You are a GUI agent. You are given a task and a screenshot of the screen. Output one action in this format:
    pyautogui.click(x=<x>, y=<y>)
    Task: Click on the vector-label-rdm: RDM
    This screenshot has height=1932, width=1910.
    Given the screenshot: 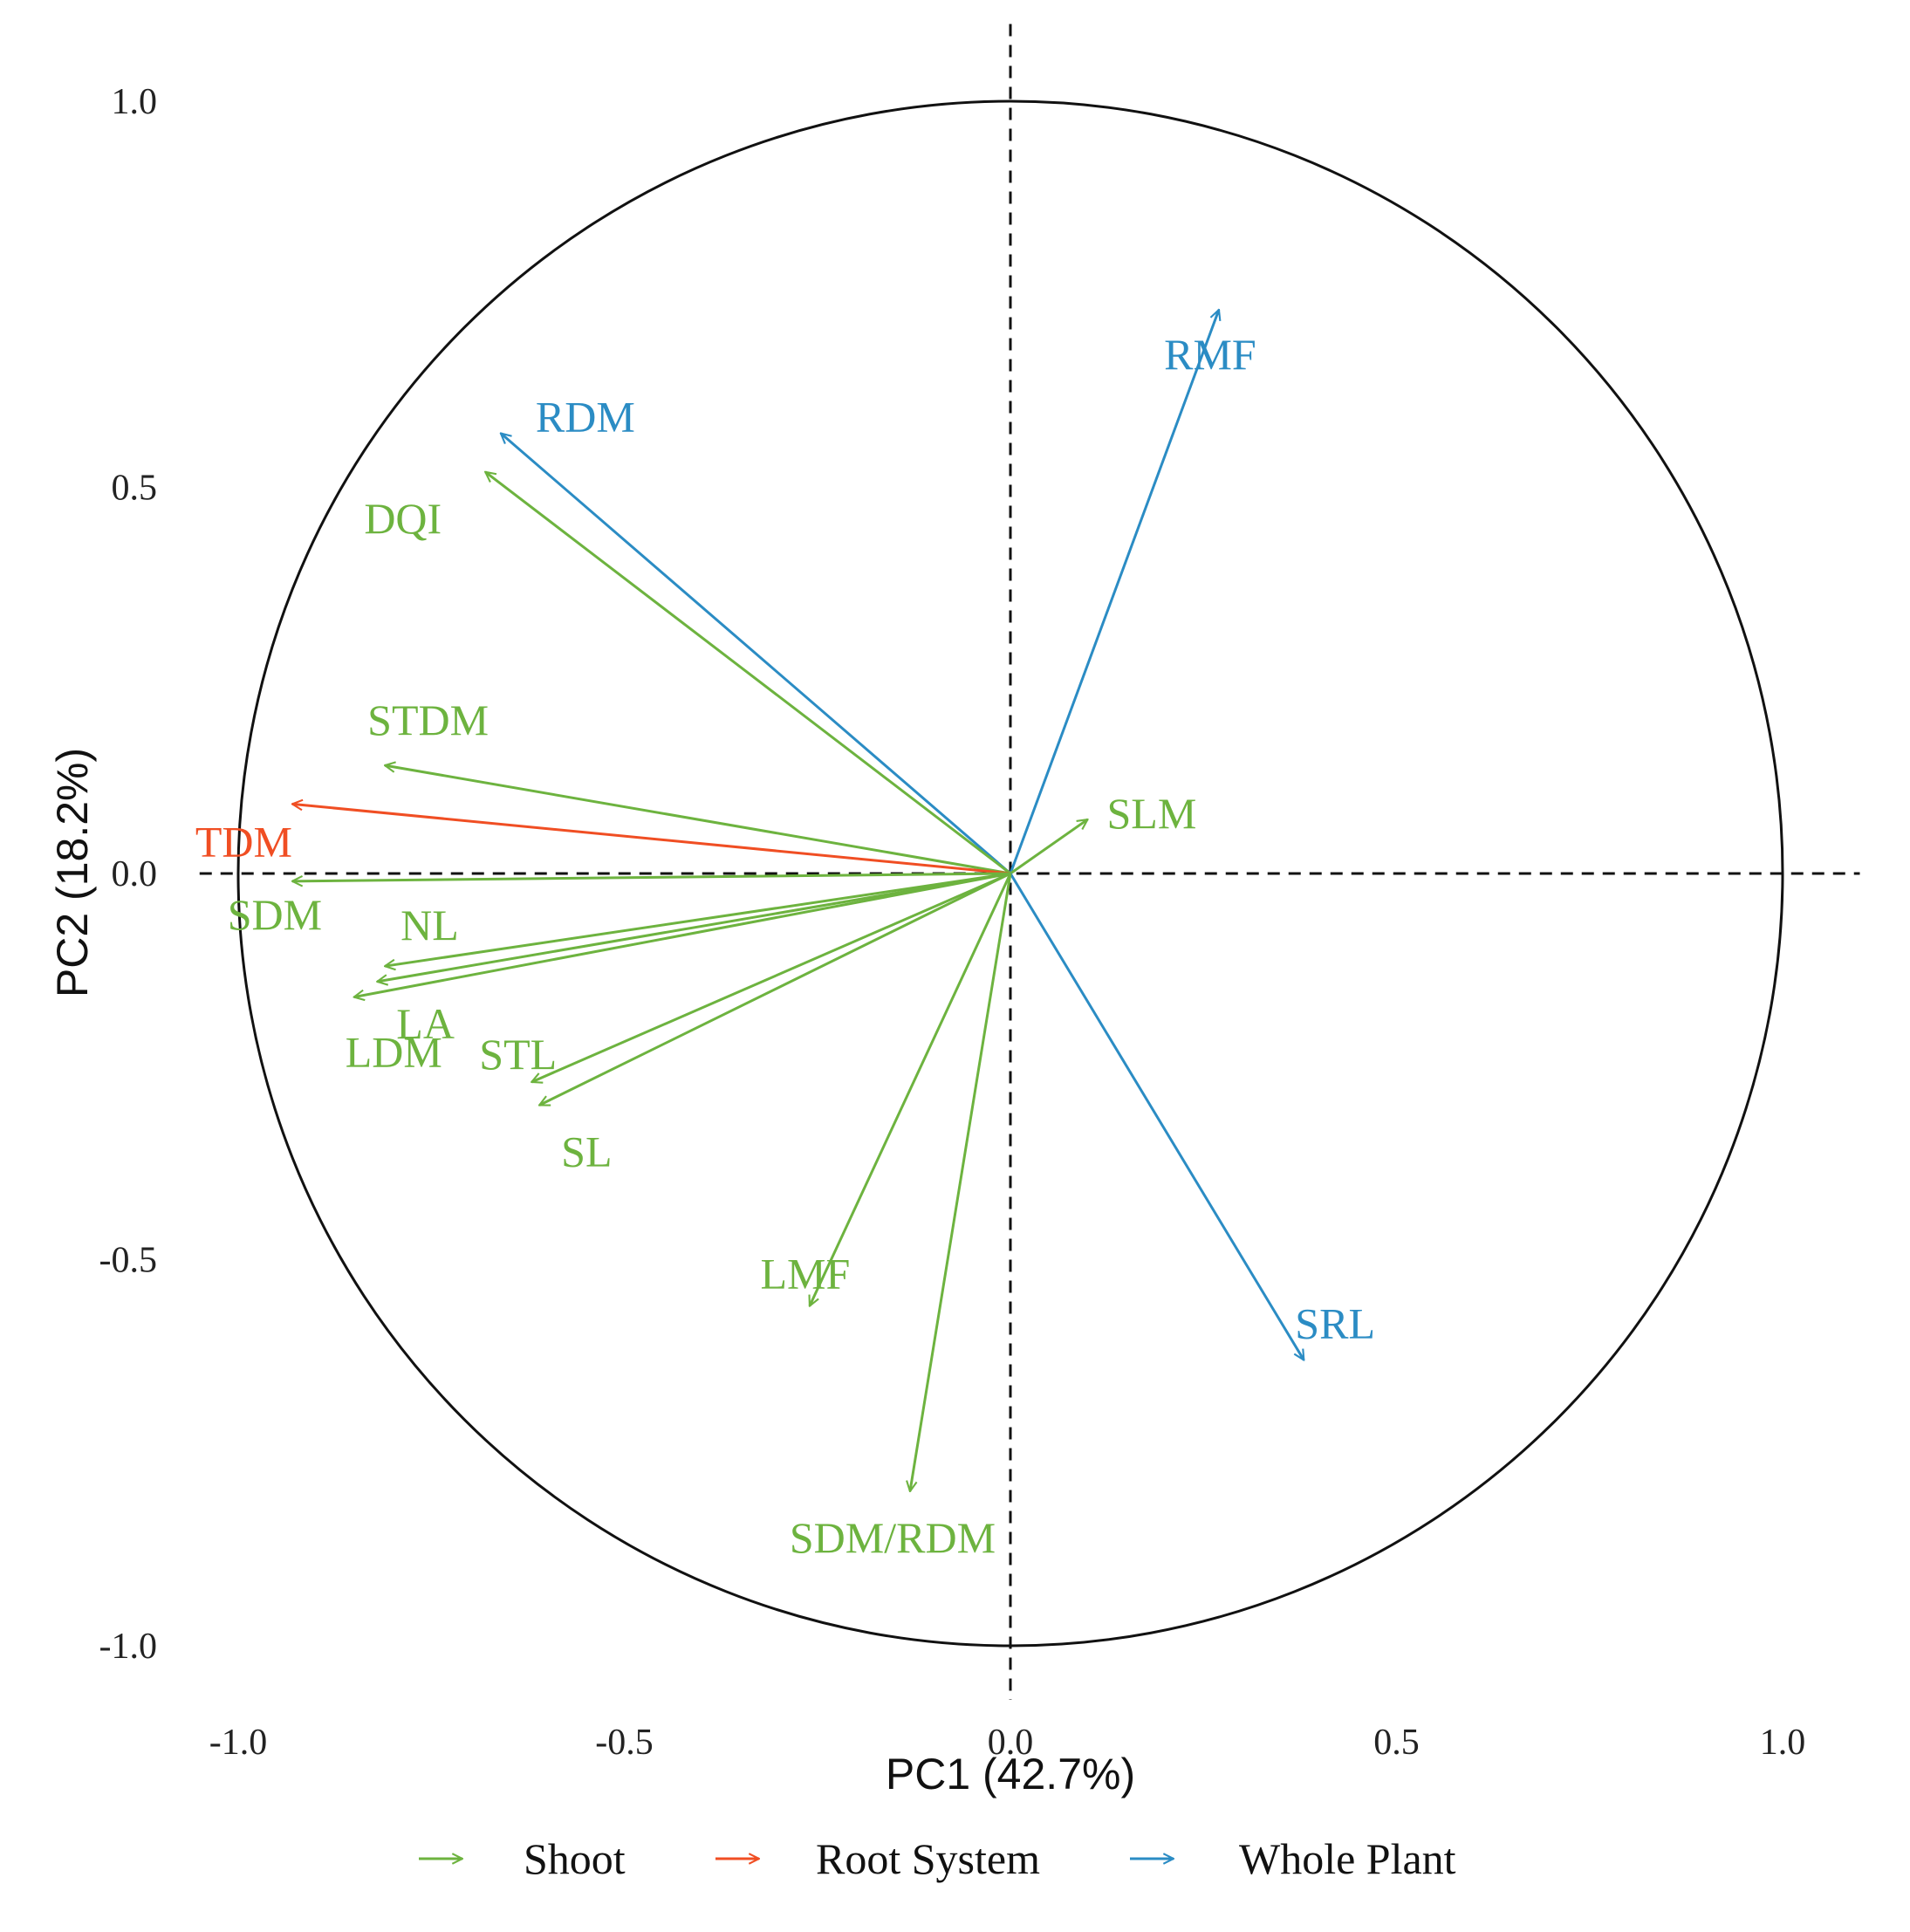 What is the action you would take?
    pyautogui.click(x=585, y=418)
    